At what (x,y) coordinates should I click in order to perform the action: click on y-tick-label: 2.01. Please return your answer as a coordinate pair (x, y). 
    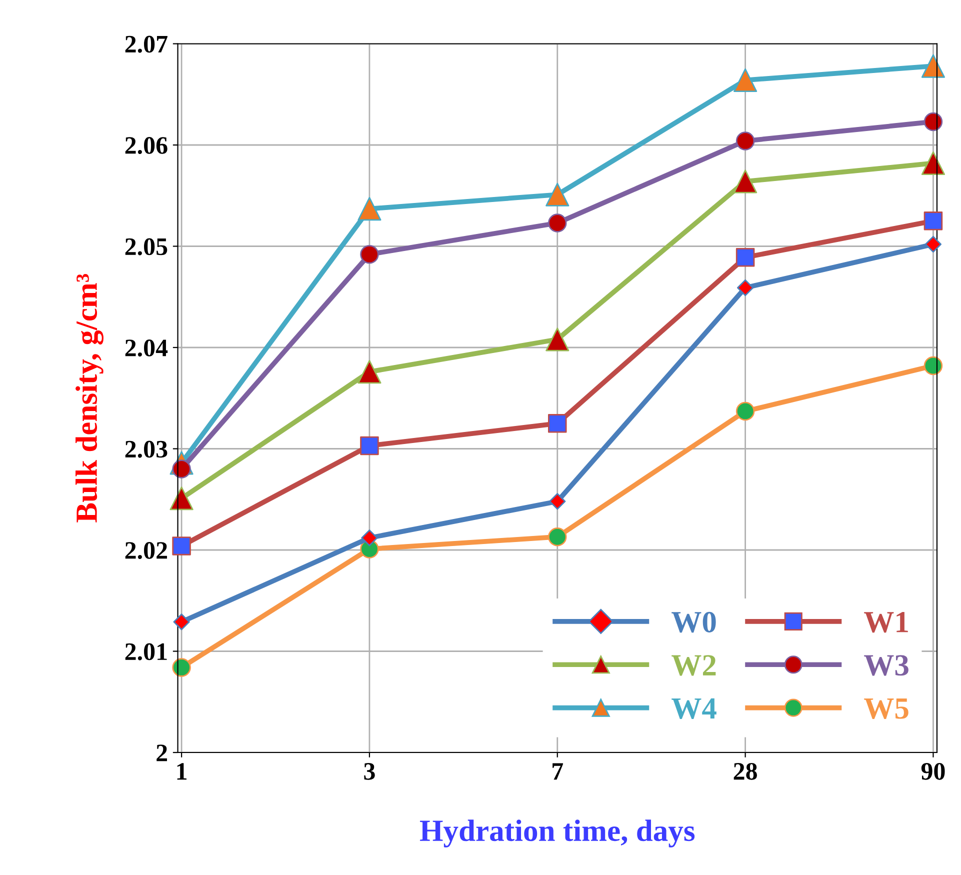
    Looking at the image, I should click on (146, 651).